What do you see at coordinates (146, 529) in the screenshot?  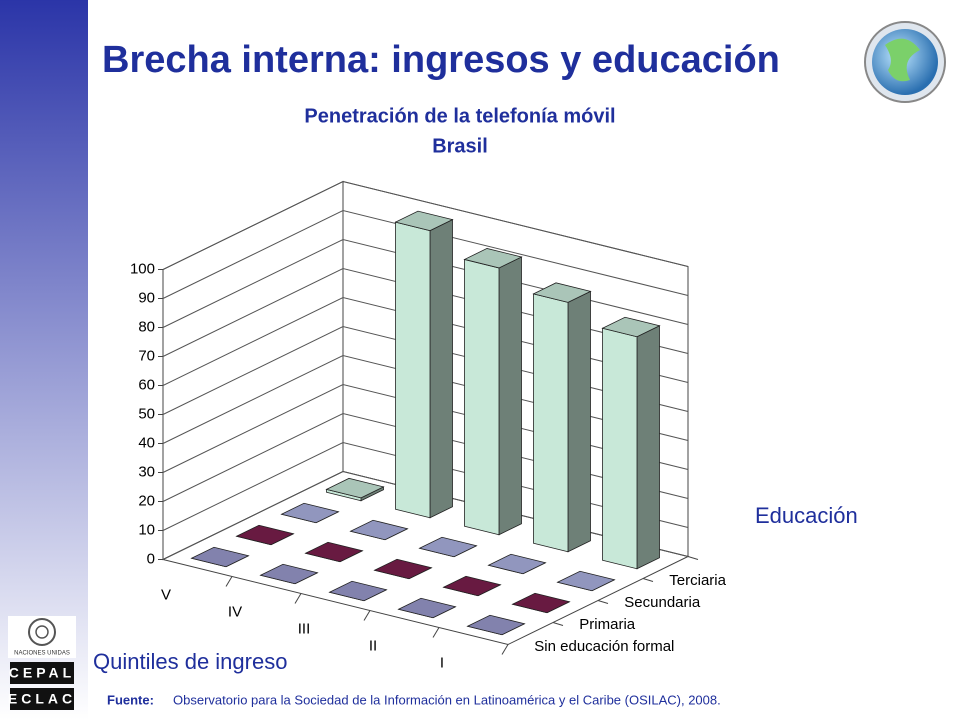 I see `y-tick-label: 10` at bounding box center [146, 529].